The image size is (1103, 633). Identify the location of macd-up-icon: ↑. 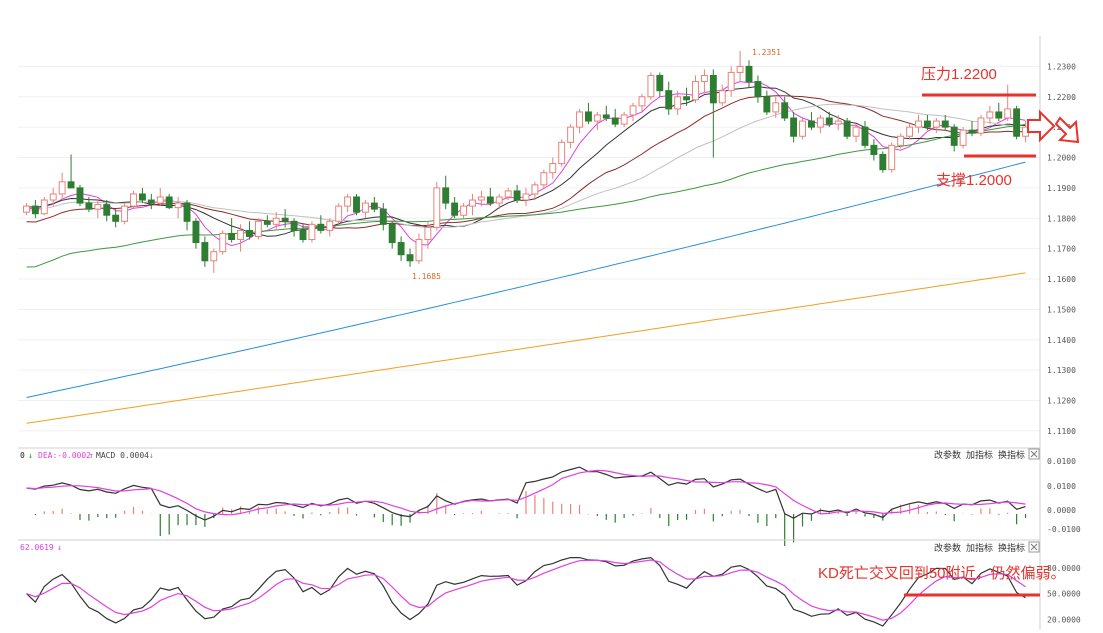
(91, 455).